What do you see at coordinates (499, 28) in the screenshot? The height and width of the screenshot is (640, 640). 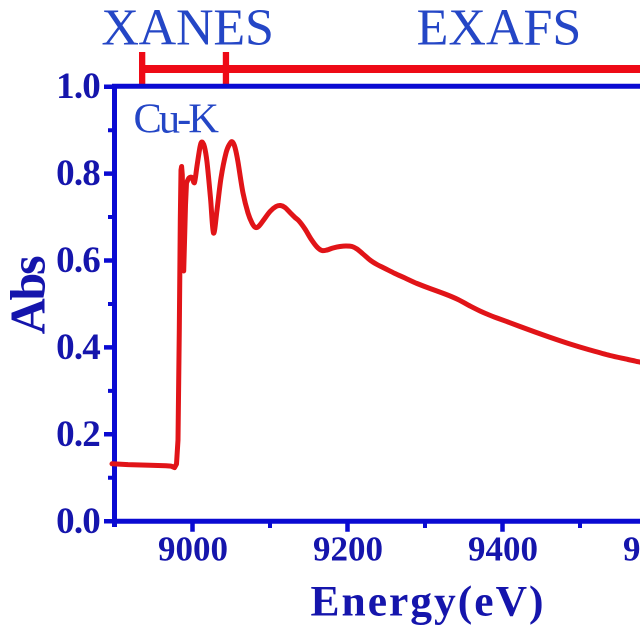 I see `svg-text: EXAFS` at bounding box center [499, 28].